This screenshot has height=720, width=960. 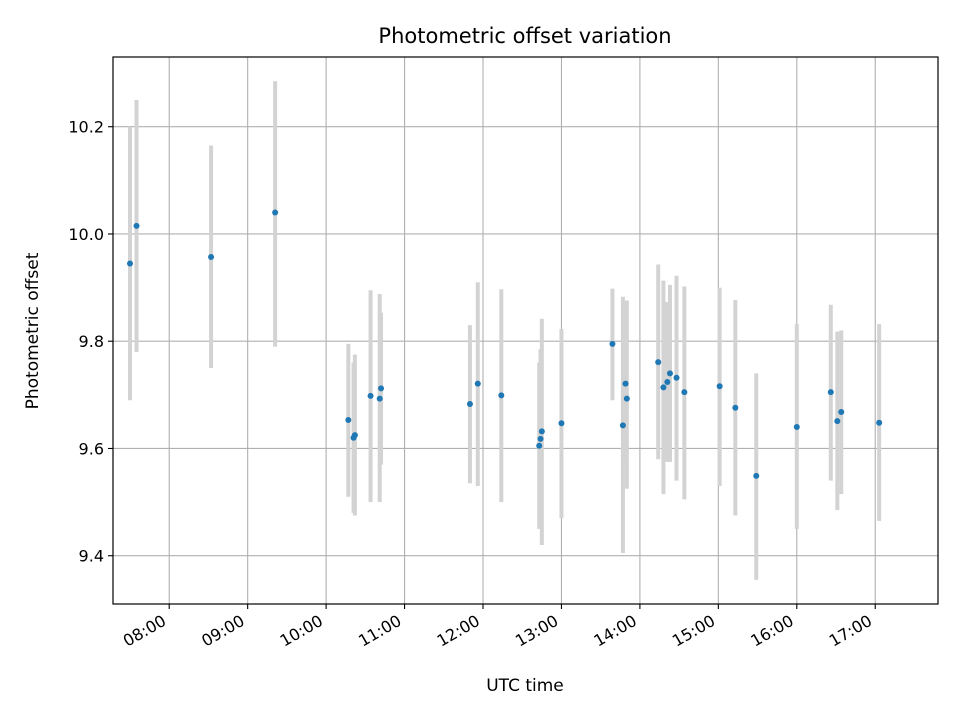 I want to click on y-axis: 9.4 9.6 9.8 10.0 10.2, so click(x=90, y=342).